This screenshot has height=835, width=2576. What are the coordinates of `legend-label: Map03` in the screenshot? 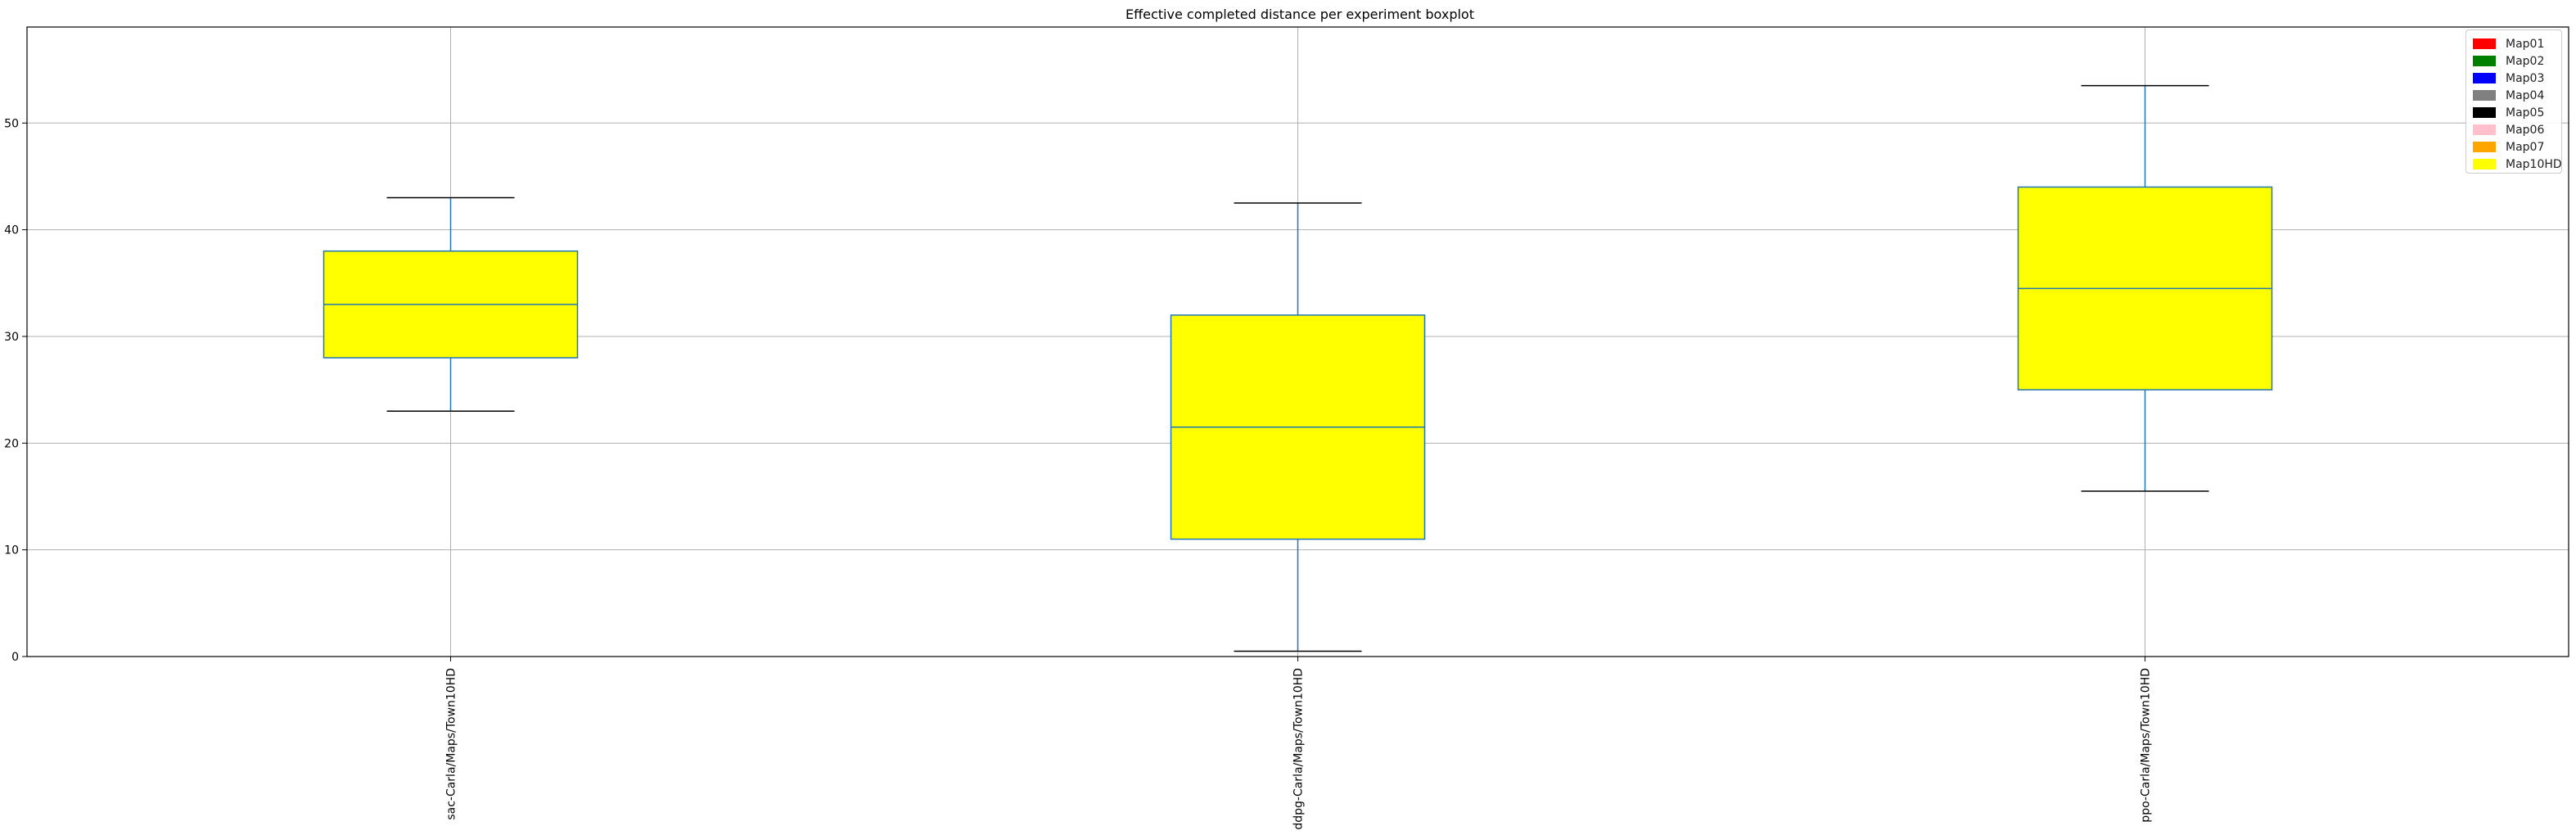 It's located at (2525, 78).